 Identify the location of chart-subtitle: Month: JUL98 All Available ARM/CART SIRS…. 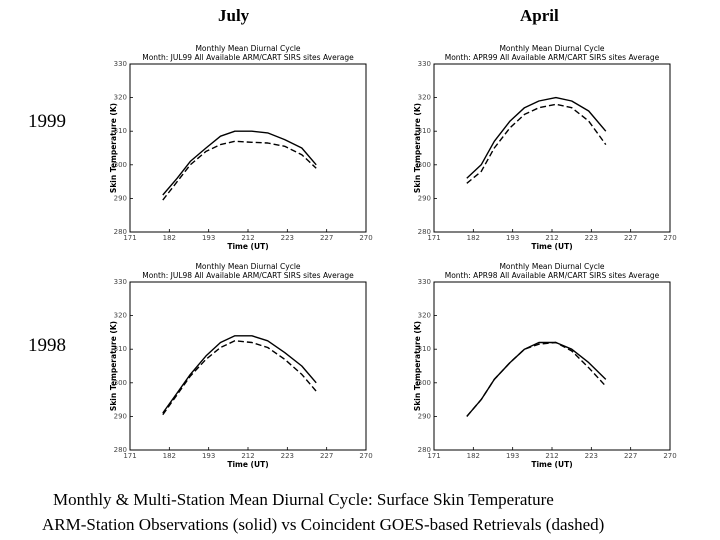
(248, 275).